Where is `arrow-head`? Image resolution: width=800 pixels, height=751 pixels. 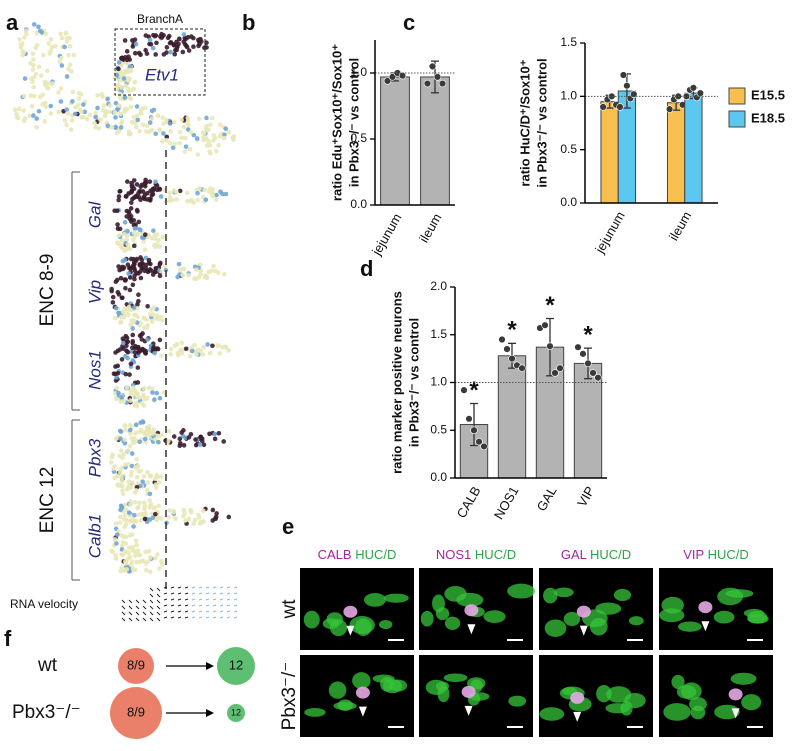 arrow-head is located at coordinates (210, 713).